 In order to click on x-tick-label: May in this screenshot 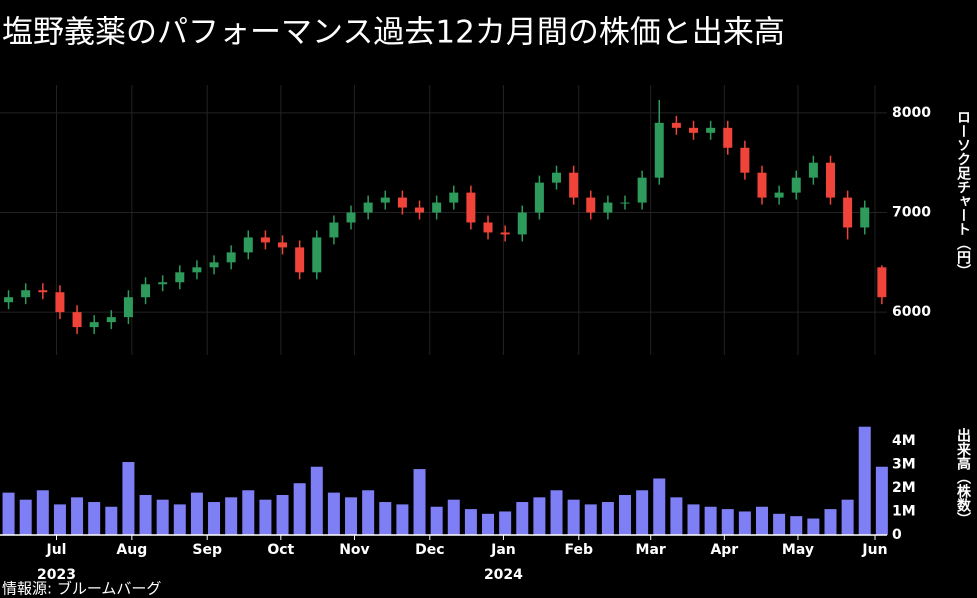, I will do `click(798, 550)`.